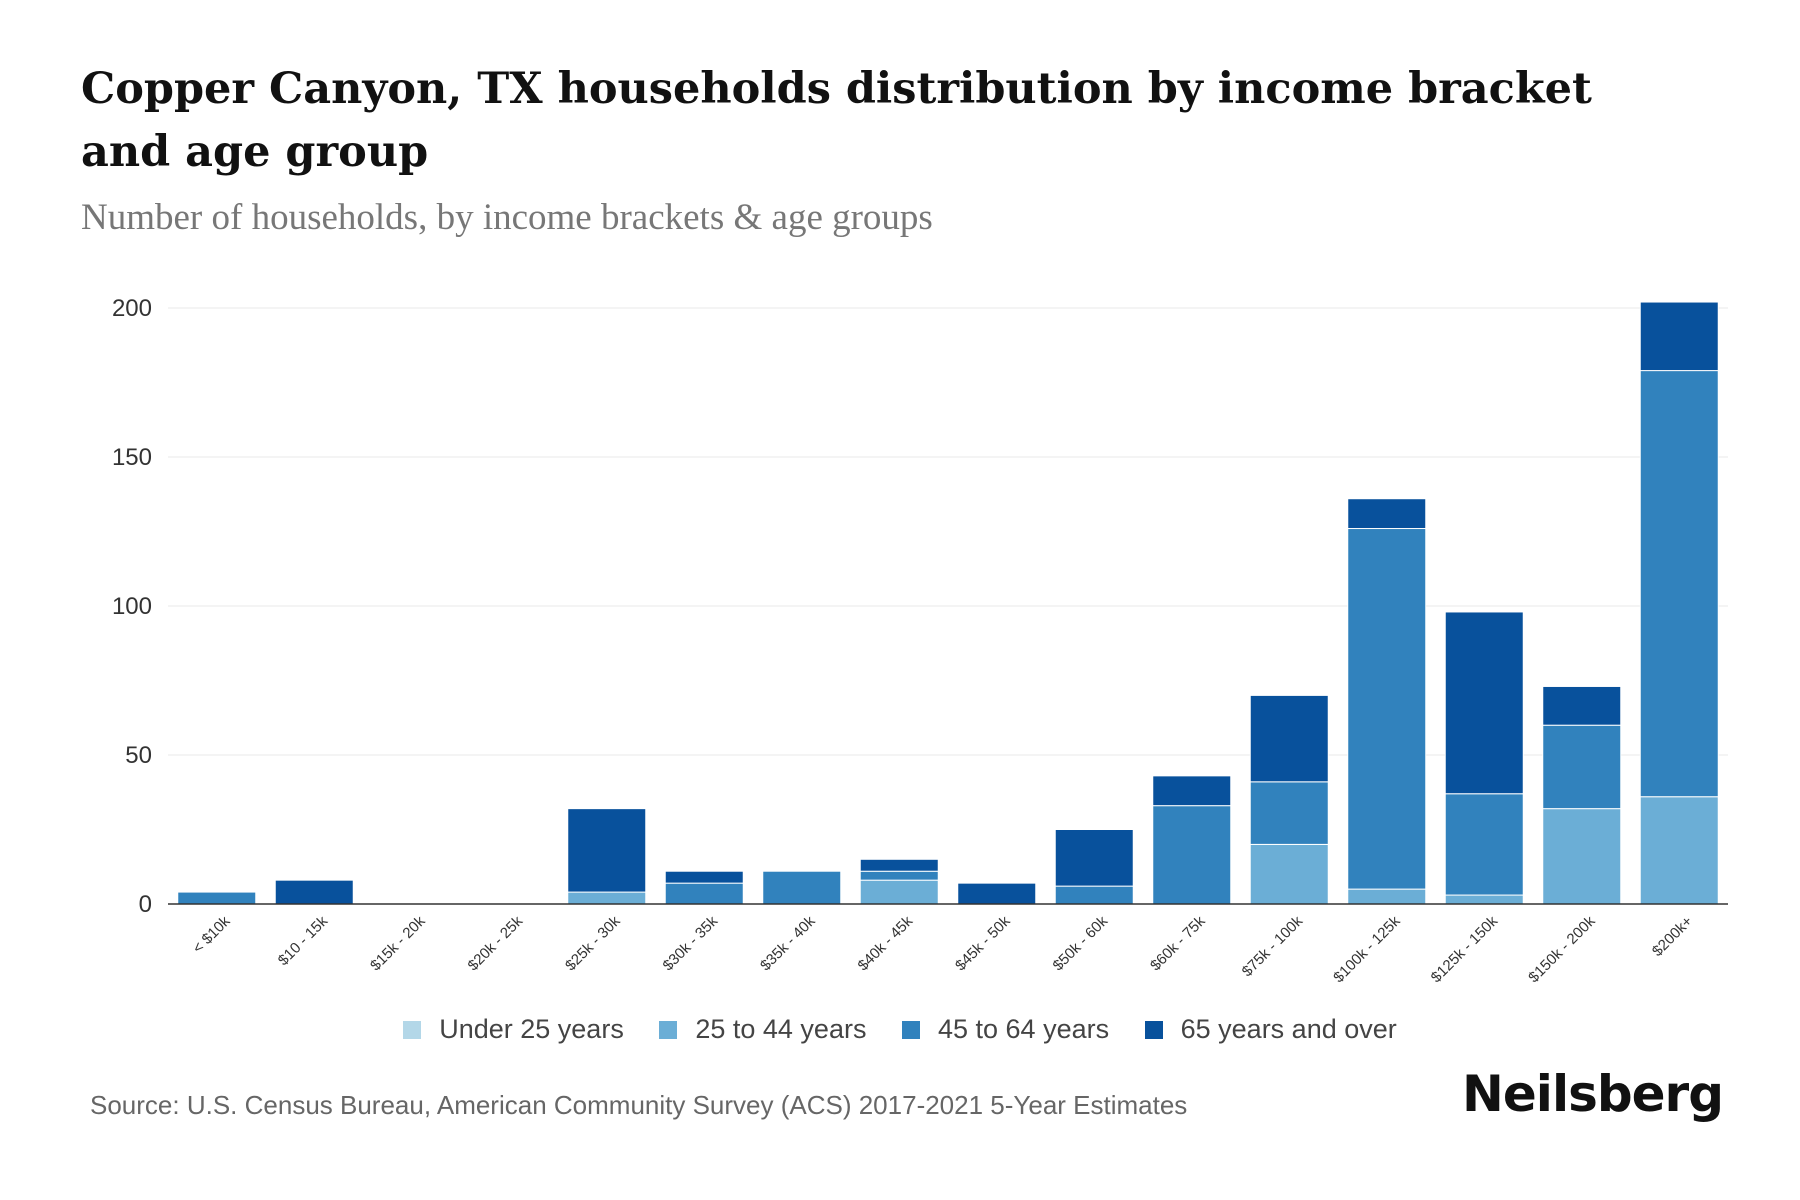 This screenshot has height=1200, width=1800. I want to click on x-tick-label: $30k - 35k, so click(691, 943).